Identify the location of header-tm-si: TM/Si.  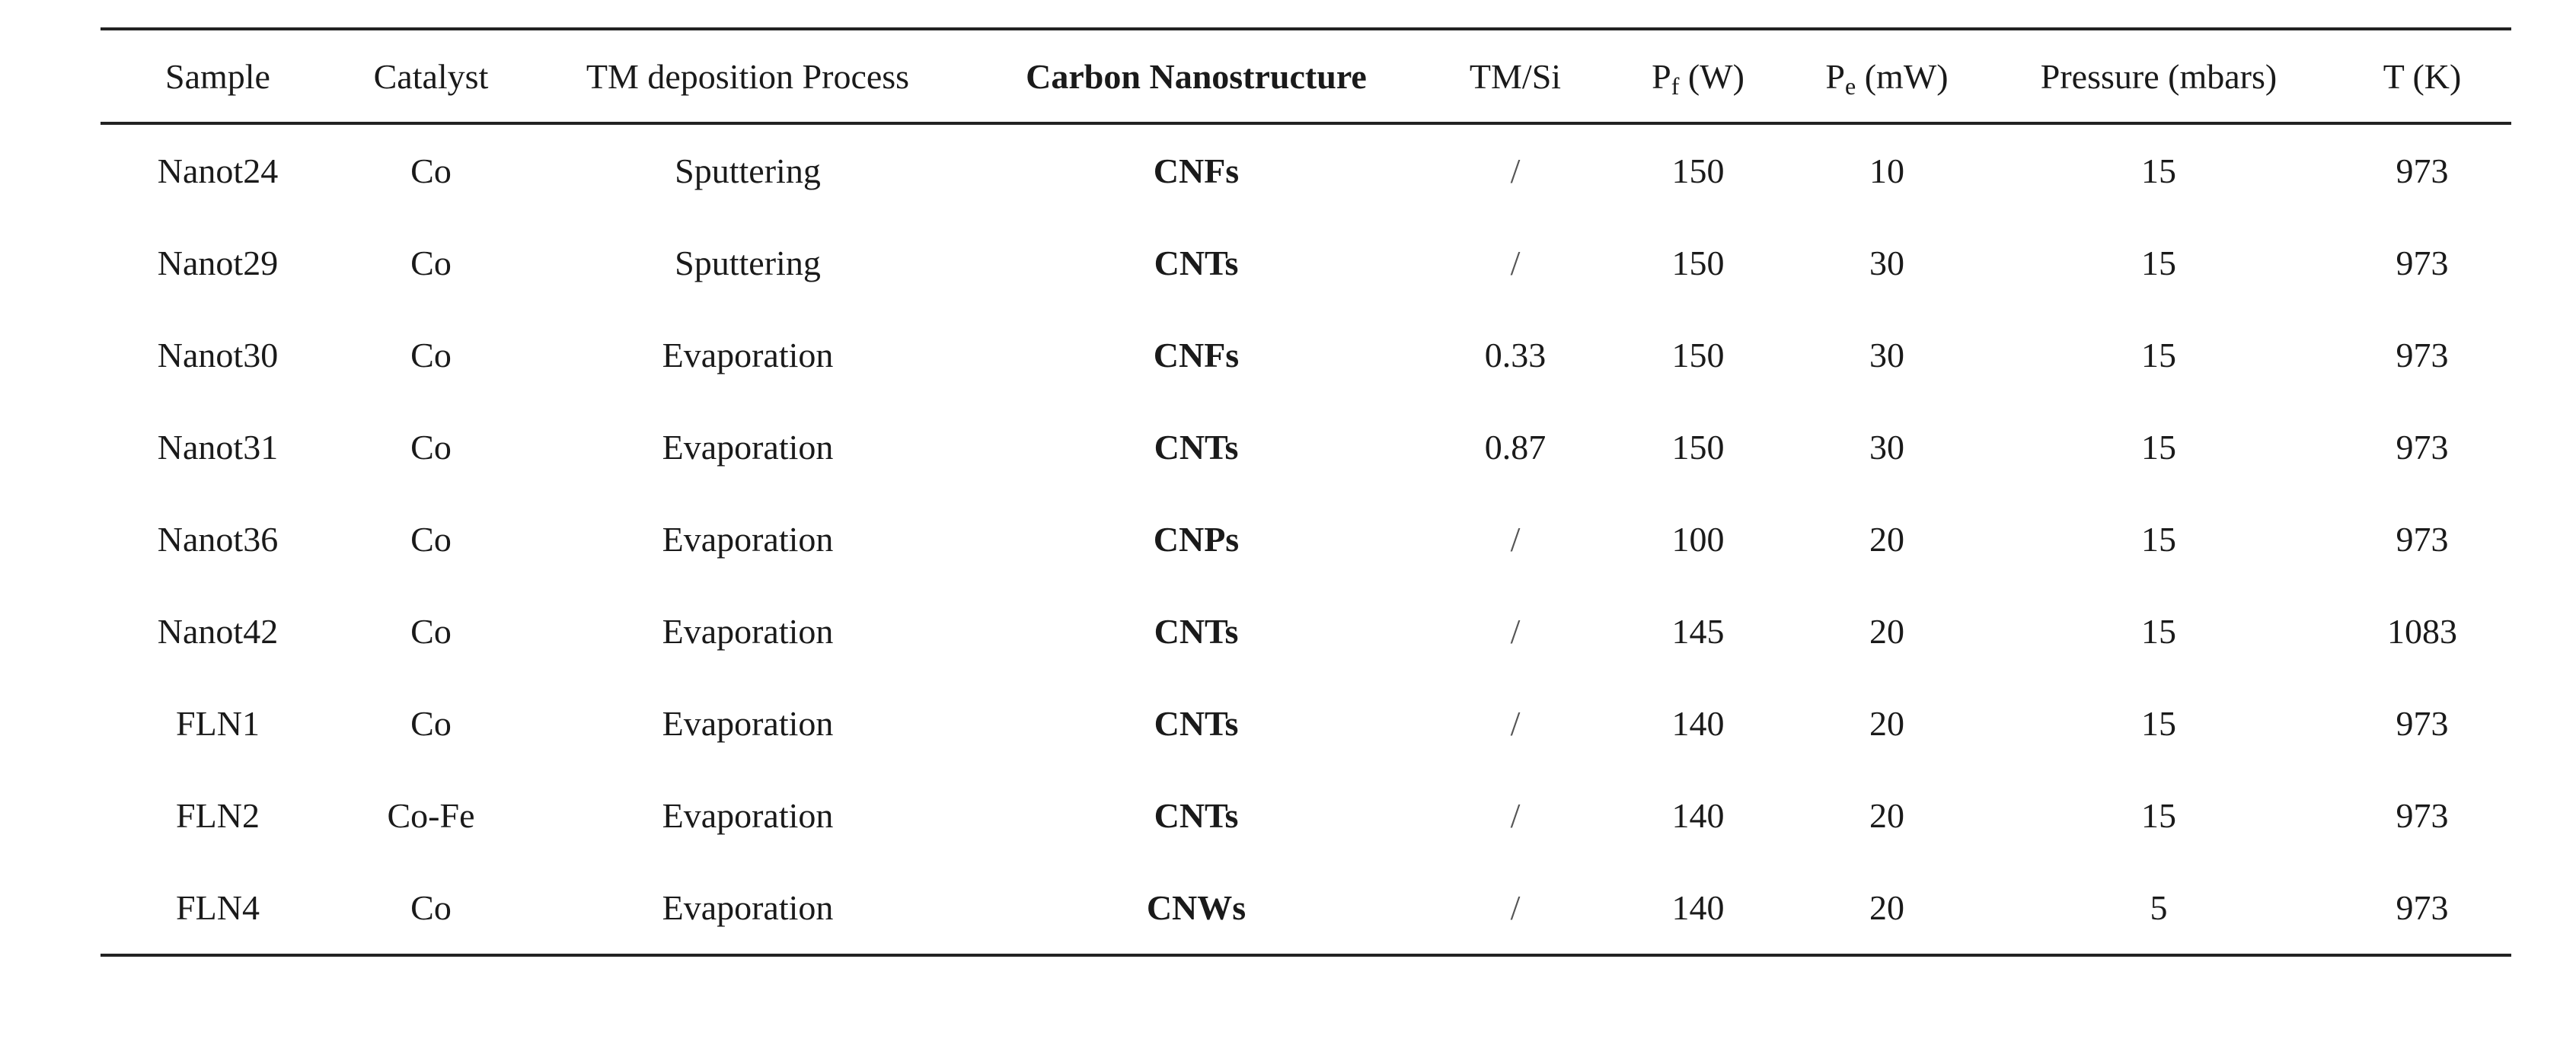
(1515, 76).